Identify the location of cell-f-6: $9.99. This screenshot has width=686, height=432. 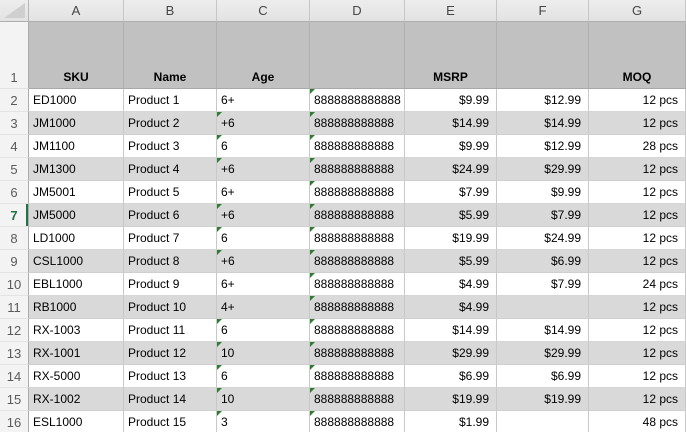
(543, 192).